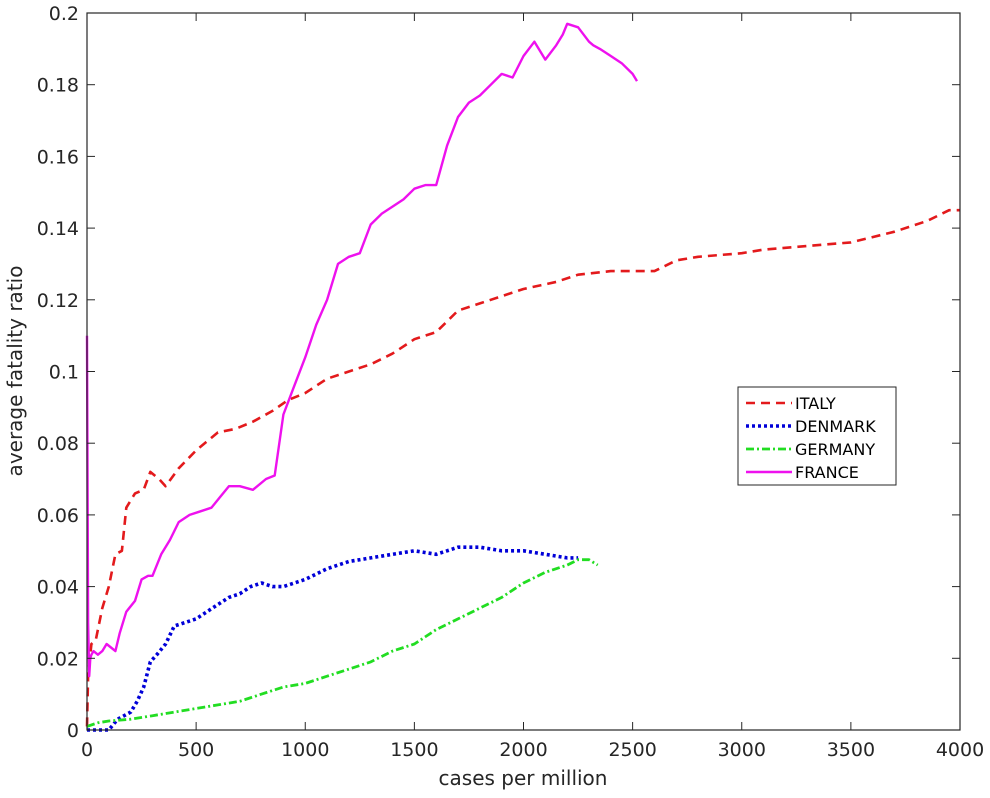 Image resolution: width=990 pixels, height=798 pixels. I want to click on x-axis-label: cases per million, so click(523, 778).